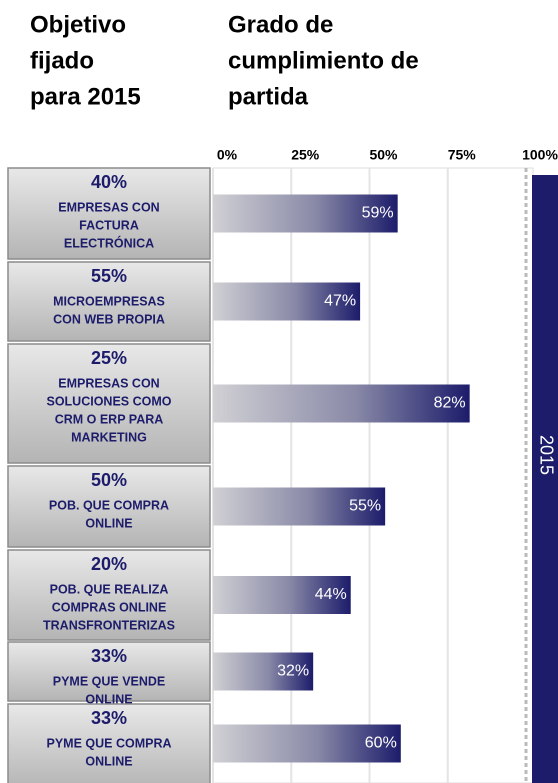 The image size is (558, 783). What do you see at coordinates (323, 60) in the screenshot?
I see `chart-title: cumplimiento de` at bounding box center [323, 60].